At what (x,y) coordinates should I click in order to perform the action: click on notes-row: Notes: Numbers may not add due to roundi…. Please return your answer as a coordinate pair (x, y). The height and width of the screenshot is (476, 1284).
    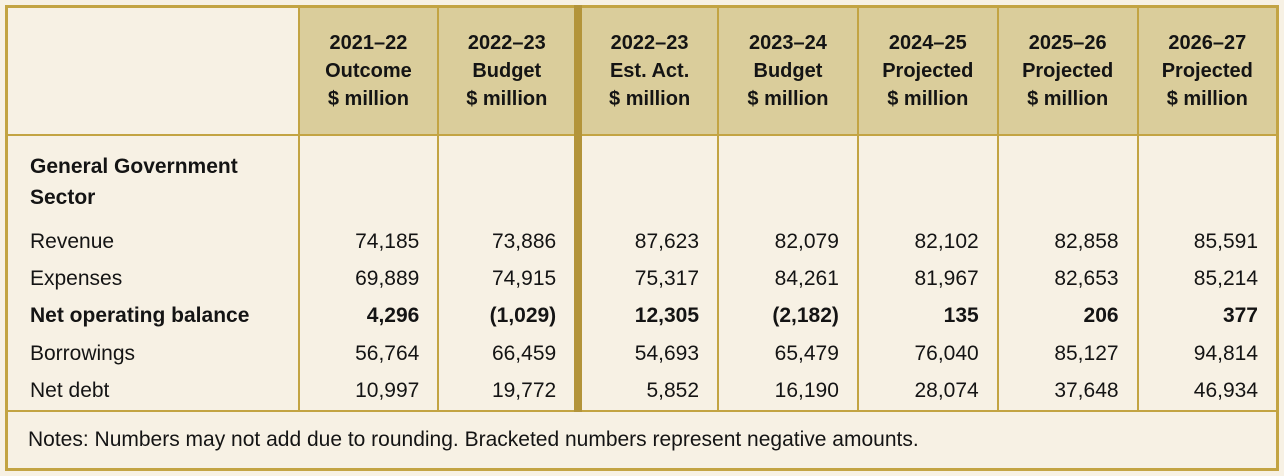
    Looking at the image, I should click on (642, 440).